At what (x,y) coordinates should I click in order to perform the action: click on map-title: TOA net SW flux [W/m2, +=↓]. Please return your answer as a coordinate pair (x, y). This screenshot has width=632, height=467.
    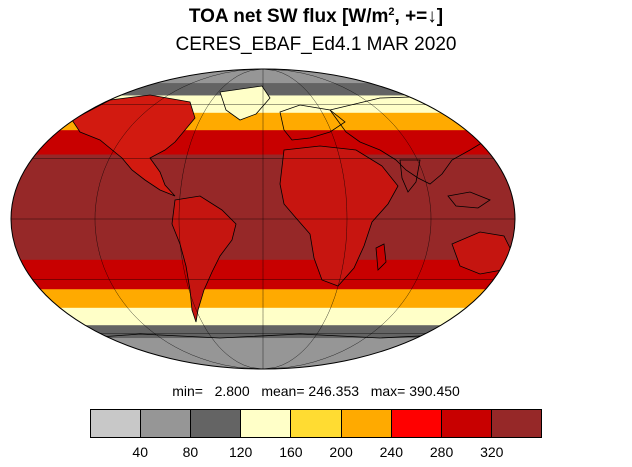
    Looking at the image, I should click on (316, 16).